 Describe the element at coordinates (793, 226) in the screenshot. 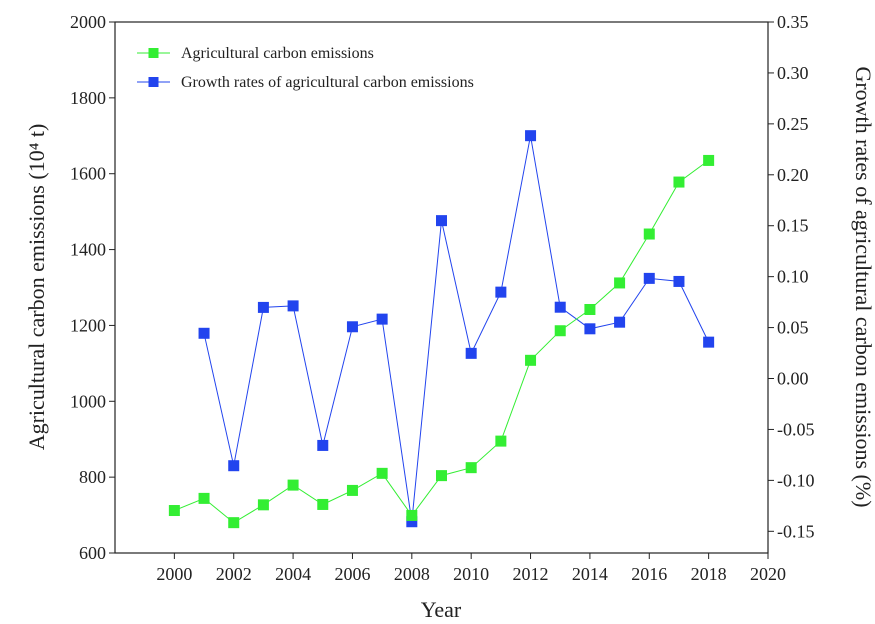

I see `y-right-tick-label: 0.15` at that location.